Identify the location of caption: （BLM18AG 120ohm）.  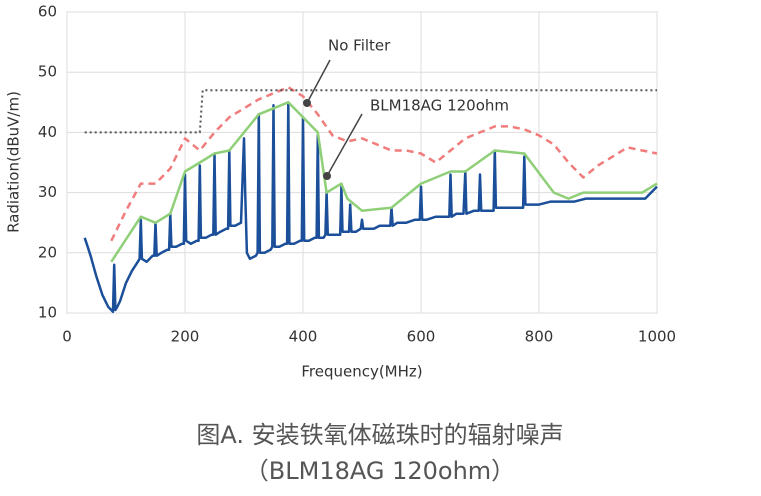
(380, 471).